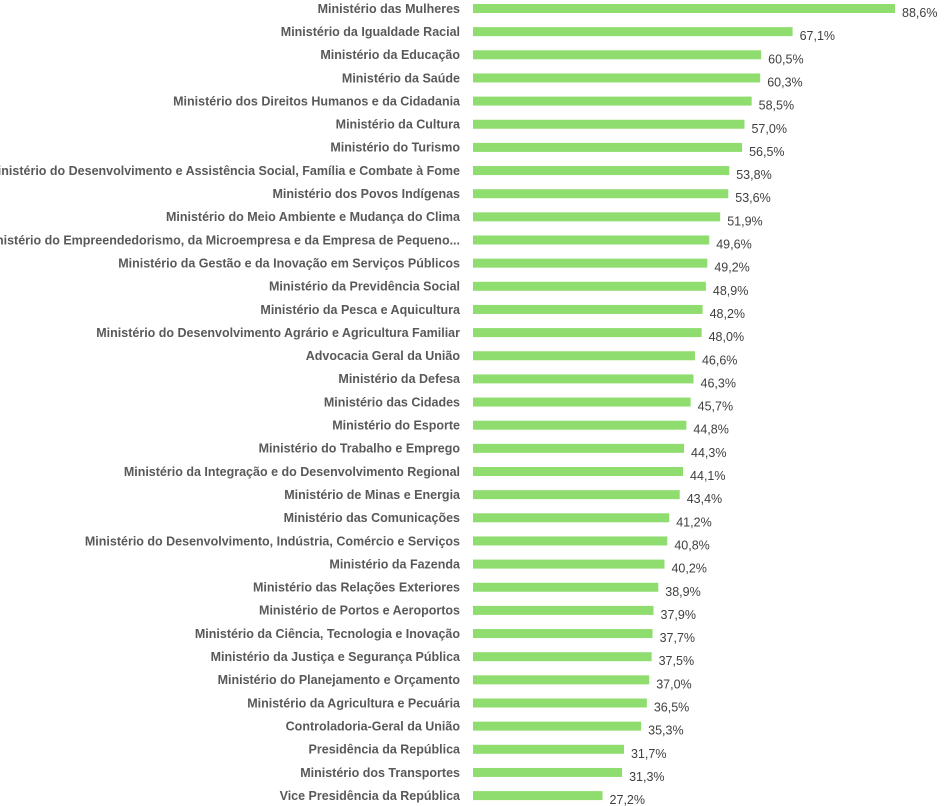 This screenshot has width=945, height=806. Describe the element at coordinates (785, 59) in the screenshot. I see `data-label: 60,5%` at that location.